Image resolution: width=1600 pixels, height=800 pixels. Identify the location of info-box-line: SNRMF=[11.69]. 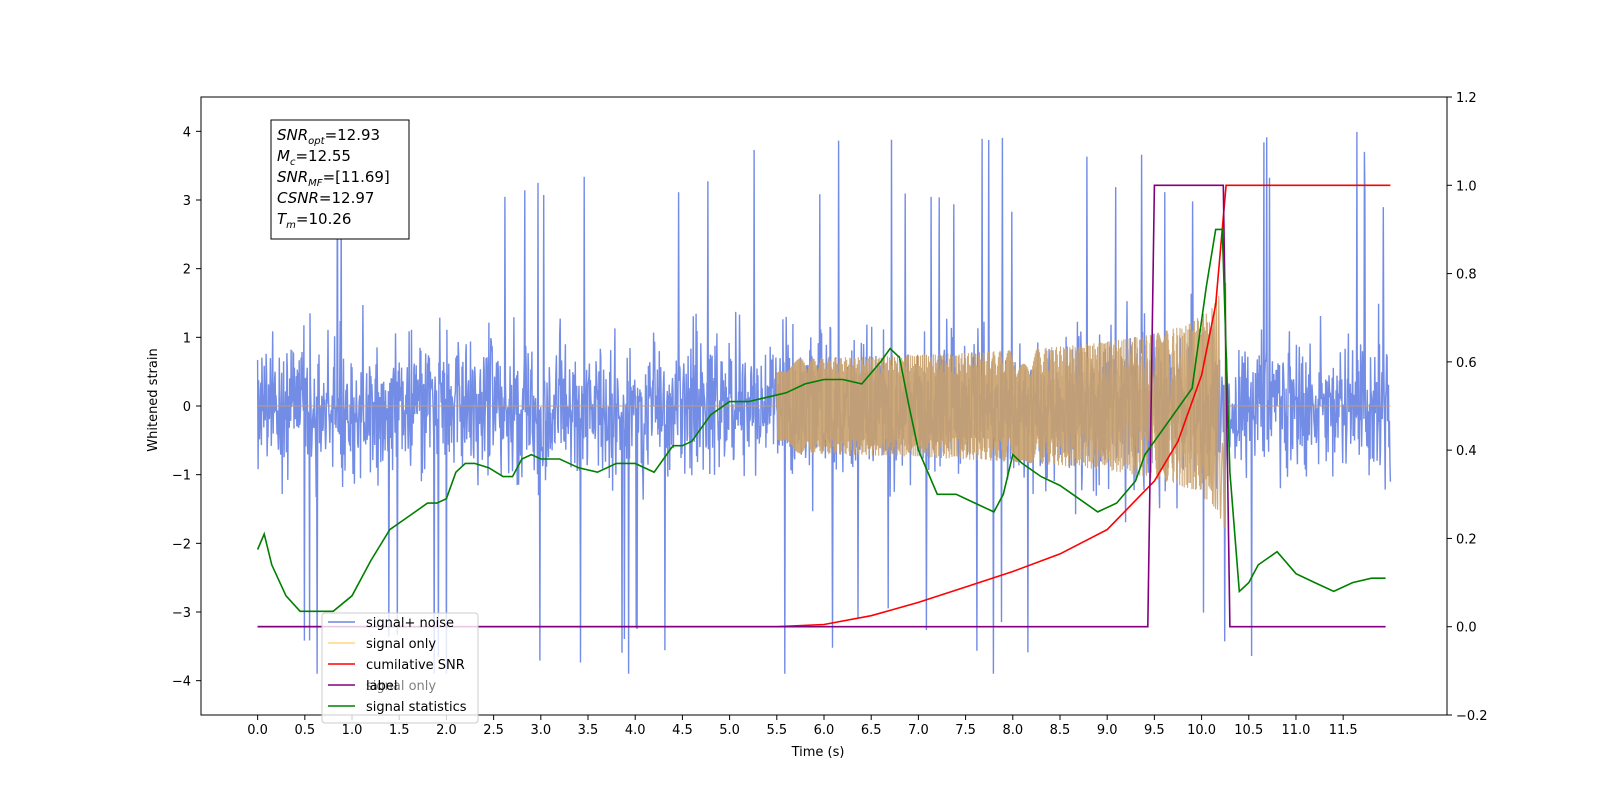
(333, 178).